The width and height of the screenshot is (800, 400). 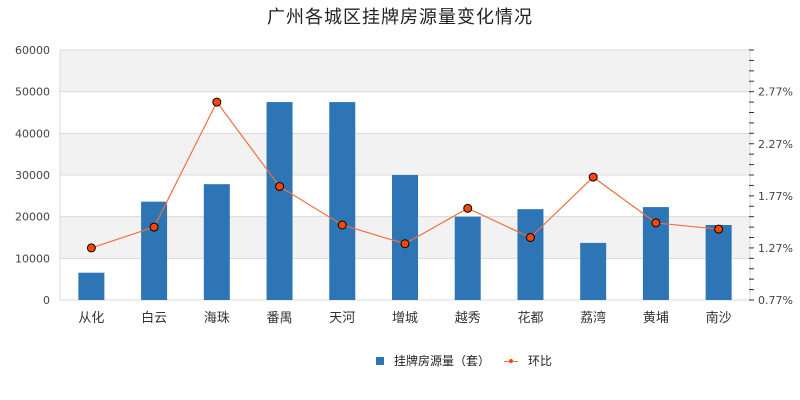 What do you see at coordinates (593, 318) in the screenshot?
I see `x-axis-label: 荔湾` at bounding box center [593, 318].